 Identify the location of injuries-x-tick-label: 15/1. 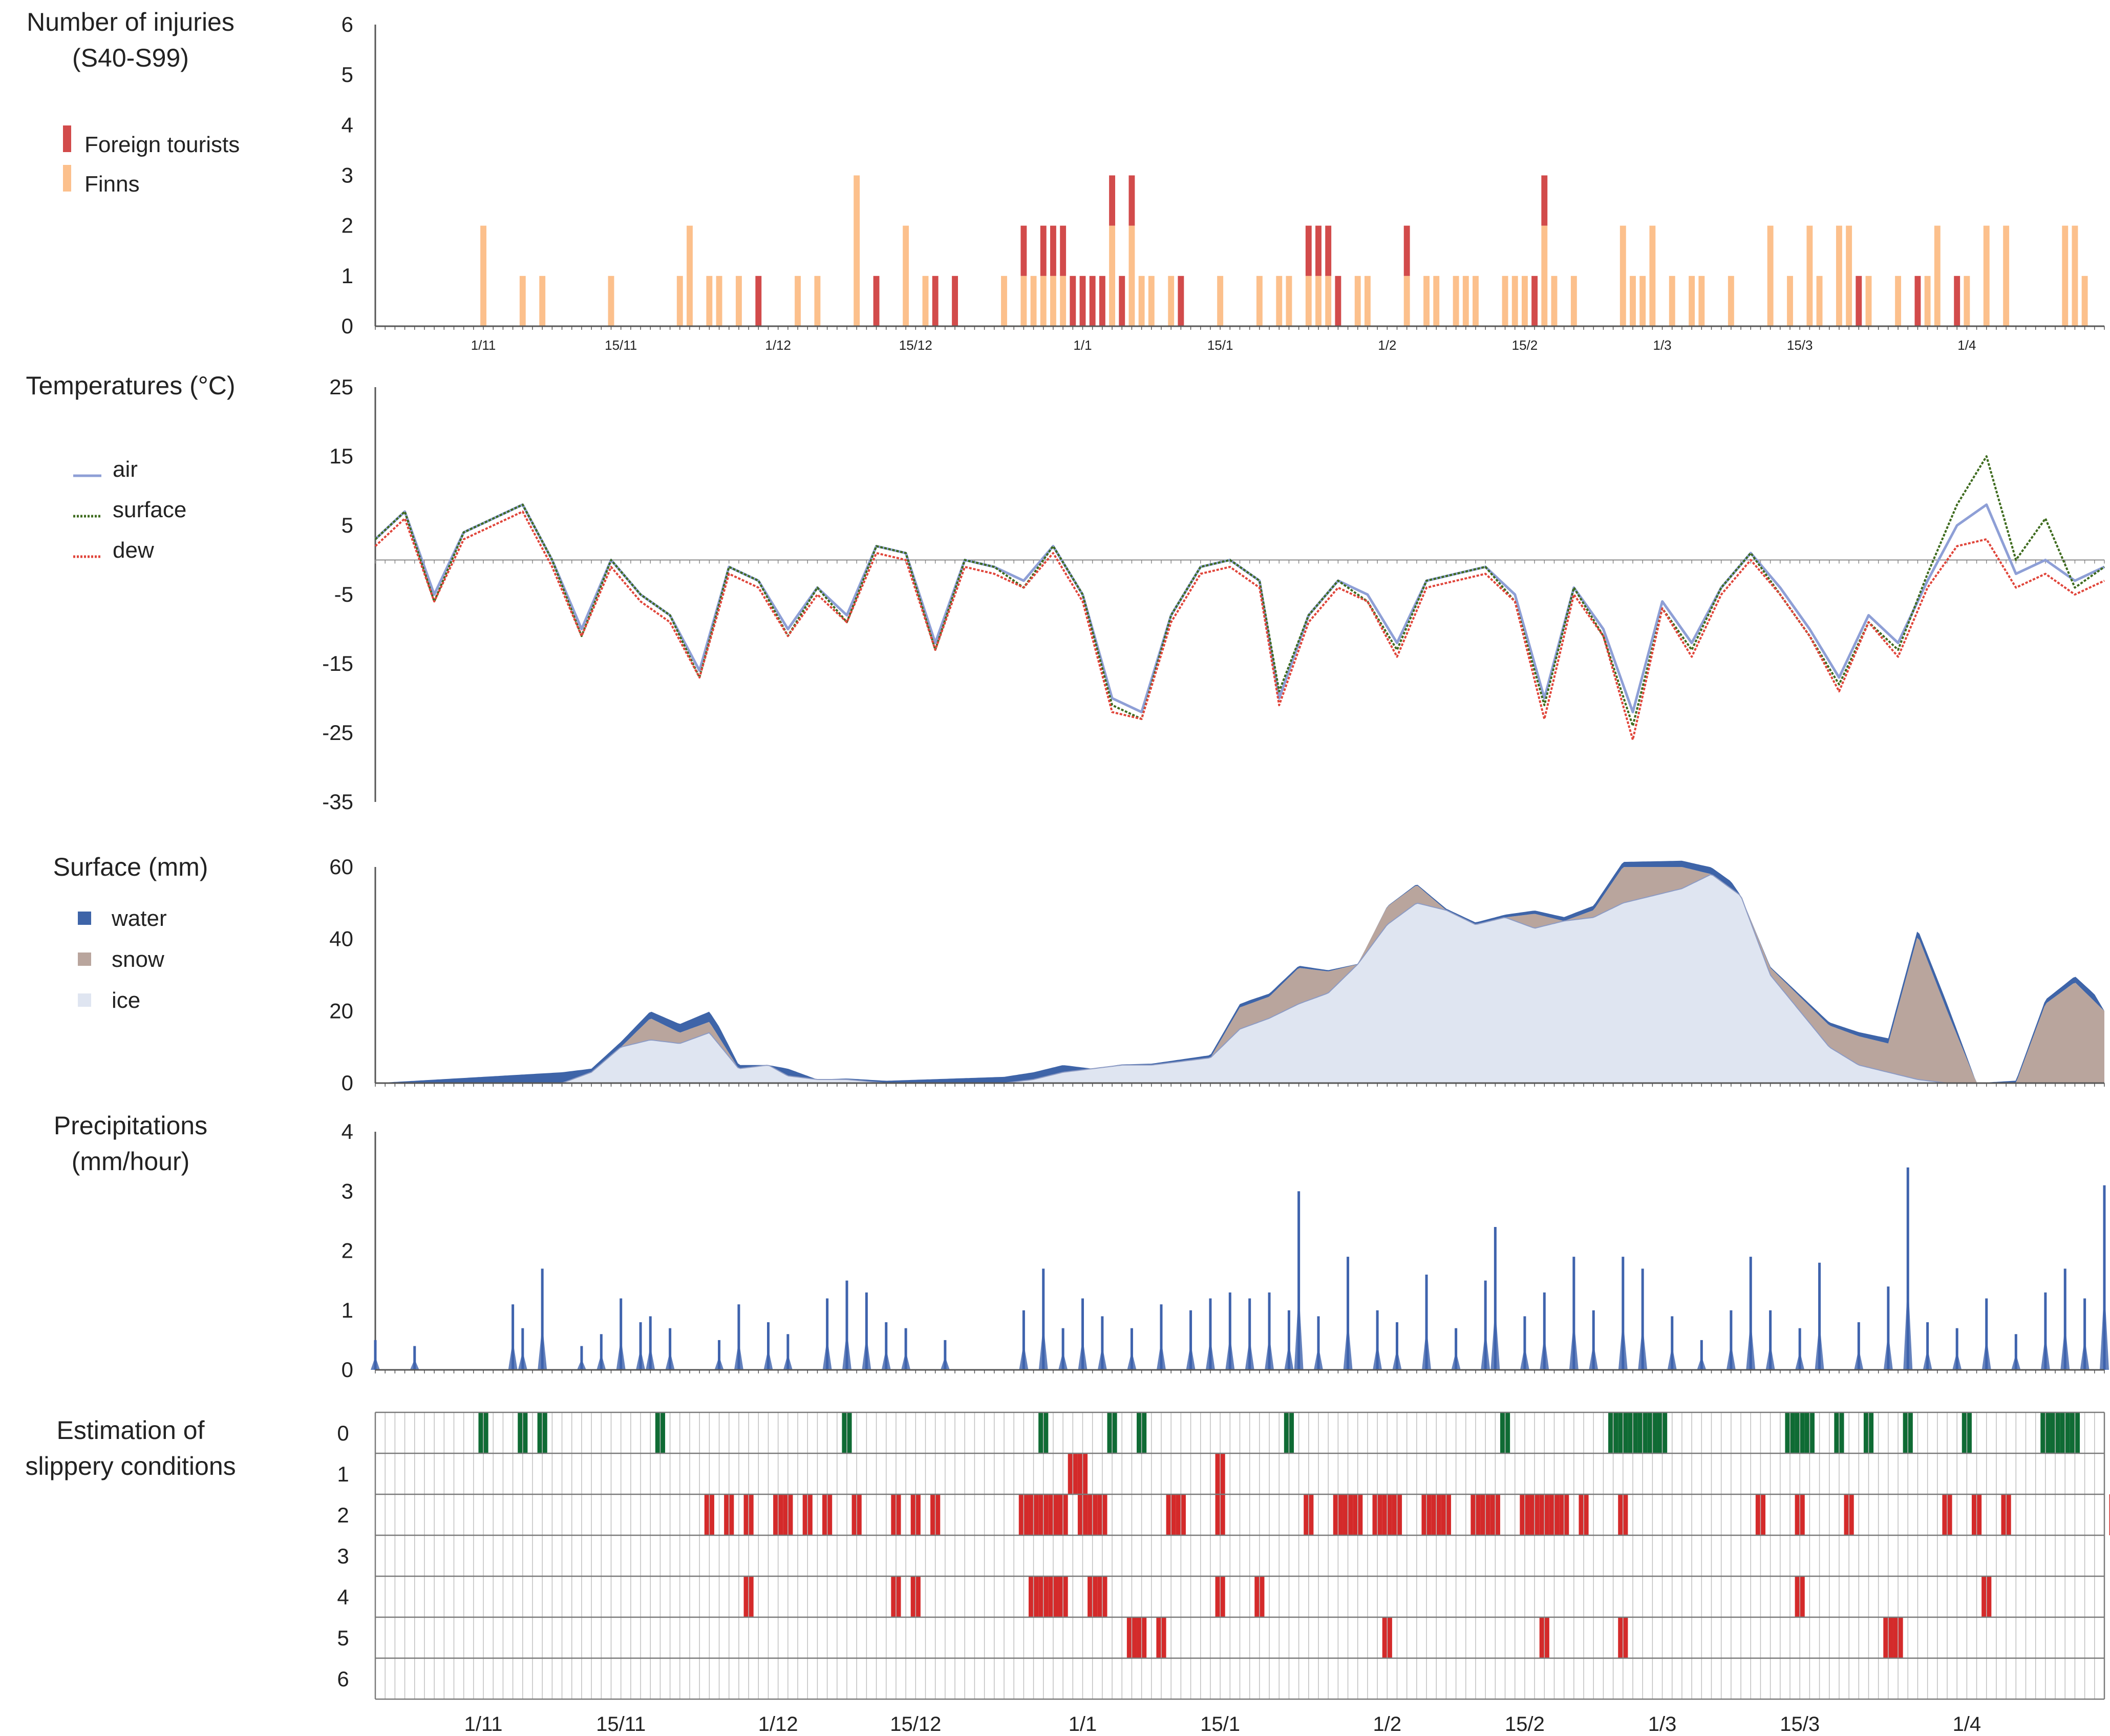
(1220, 345).